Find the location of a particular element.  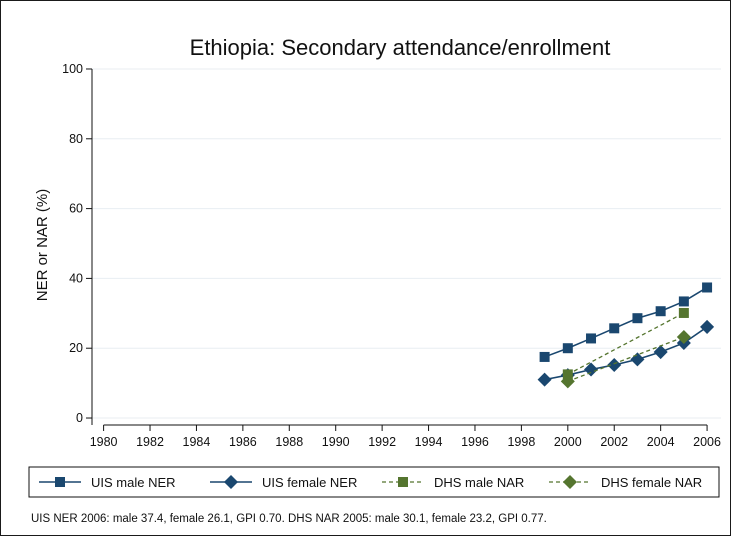

legend-label: DHS male NAR is located at coordinates (479, 482).